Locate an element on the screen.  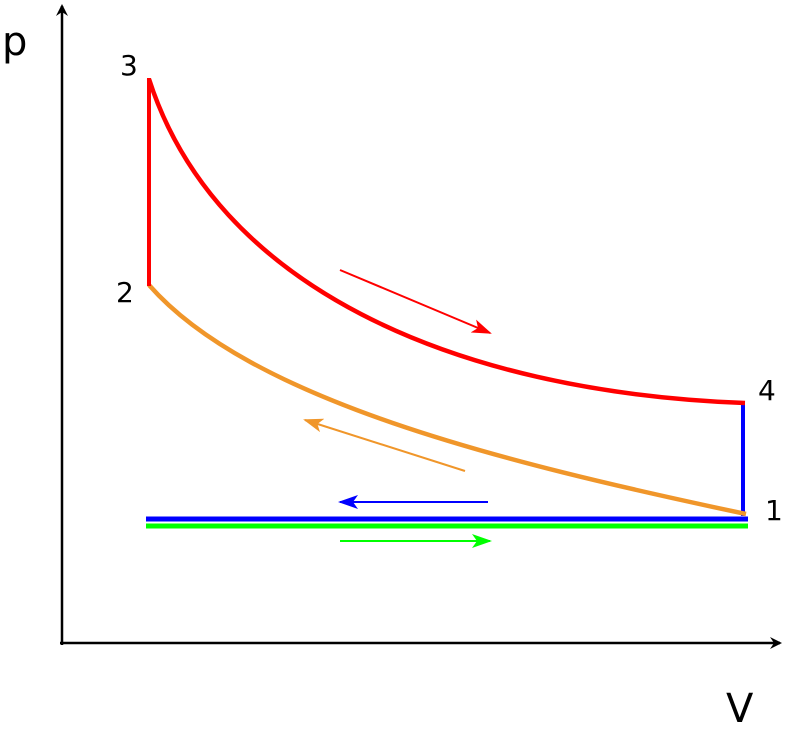
point-label: 4 is located at coordinates (767, 390).